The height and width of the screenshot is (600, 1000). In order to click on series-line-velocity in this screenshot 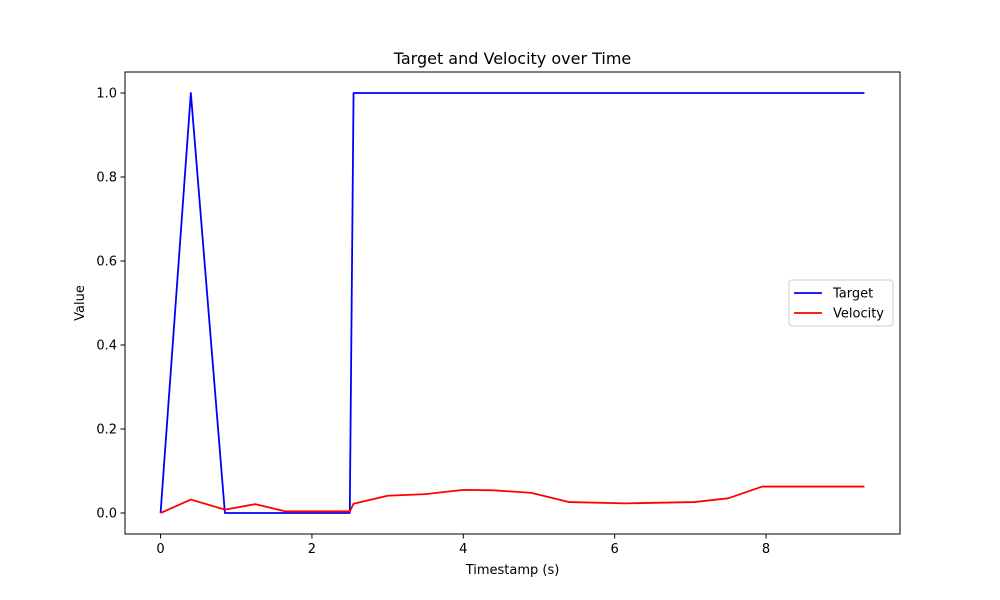, I will do `click(512, 499)`.